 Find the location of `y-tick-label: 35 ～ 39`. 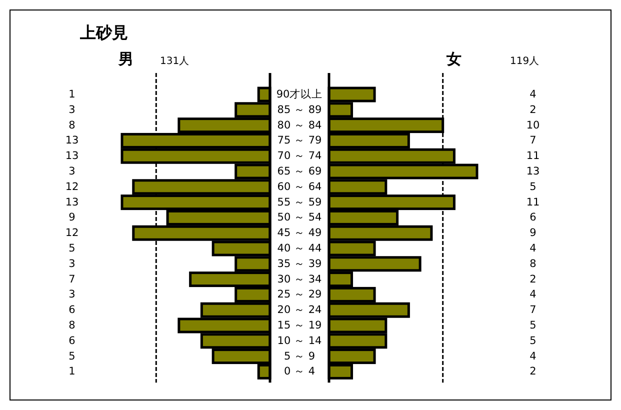

y-tick-label: 35 ～ 39 is located at coordinates (299, 264).